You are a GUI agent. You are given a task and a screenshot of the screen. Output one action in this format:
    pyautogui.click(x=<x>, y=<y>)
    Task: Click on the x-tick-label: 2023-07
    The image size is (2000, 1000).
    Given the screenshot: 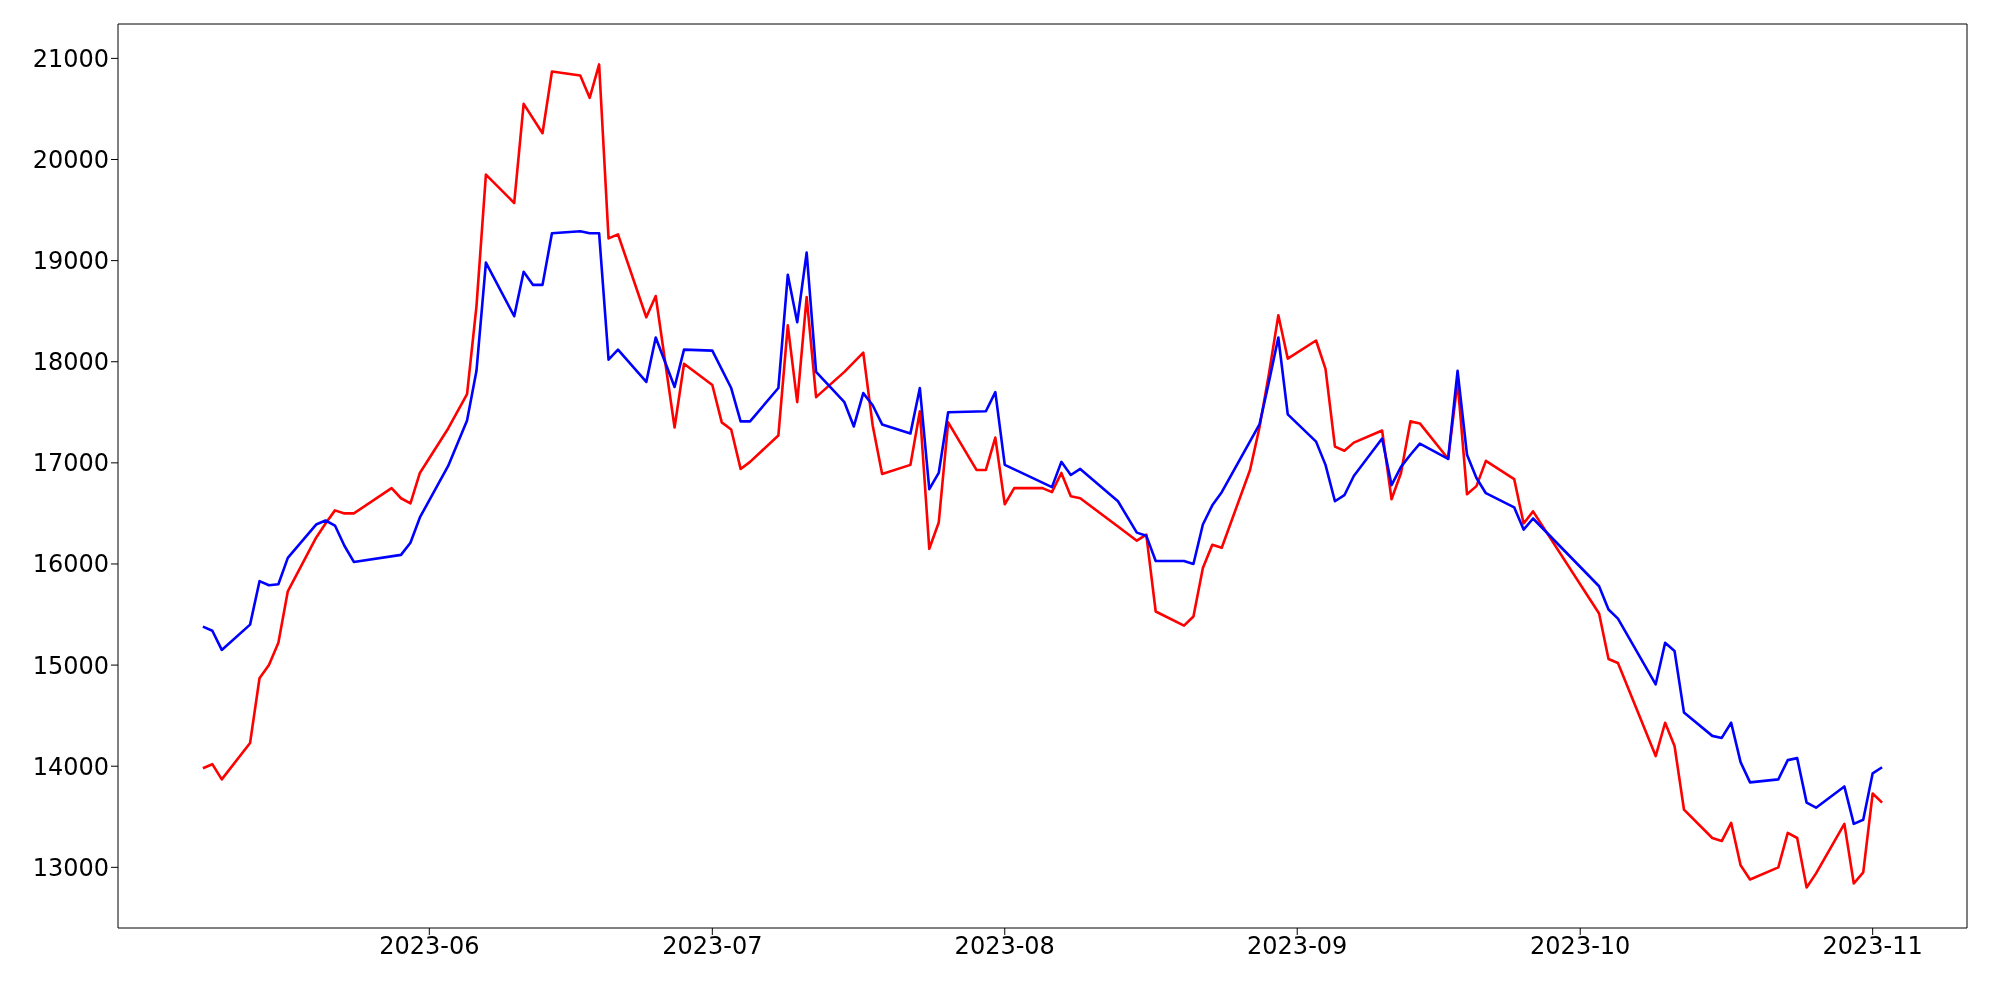 What is the action you would take?
    pyautogui.click(x=712, y=946)
    